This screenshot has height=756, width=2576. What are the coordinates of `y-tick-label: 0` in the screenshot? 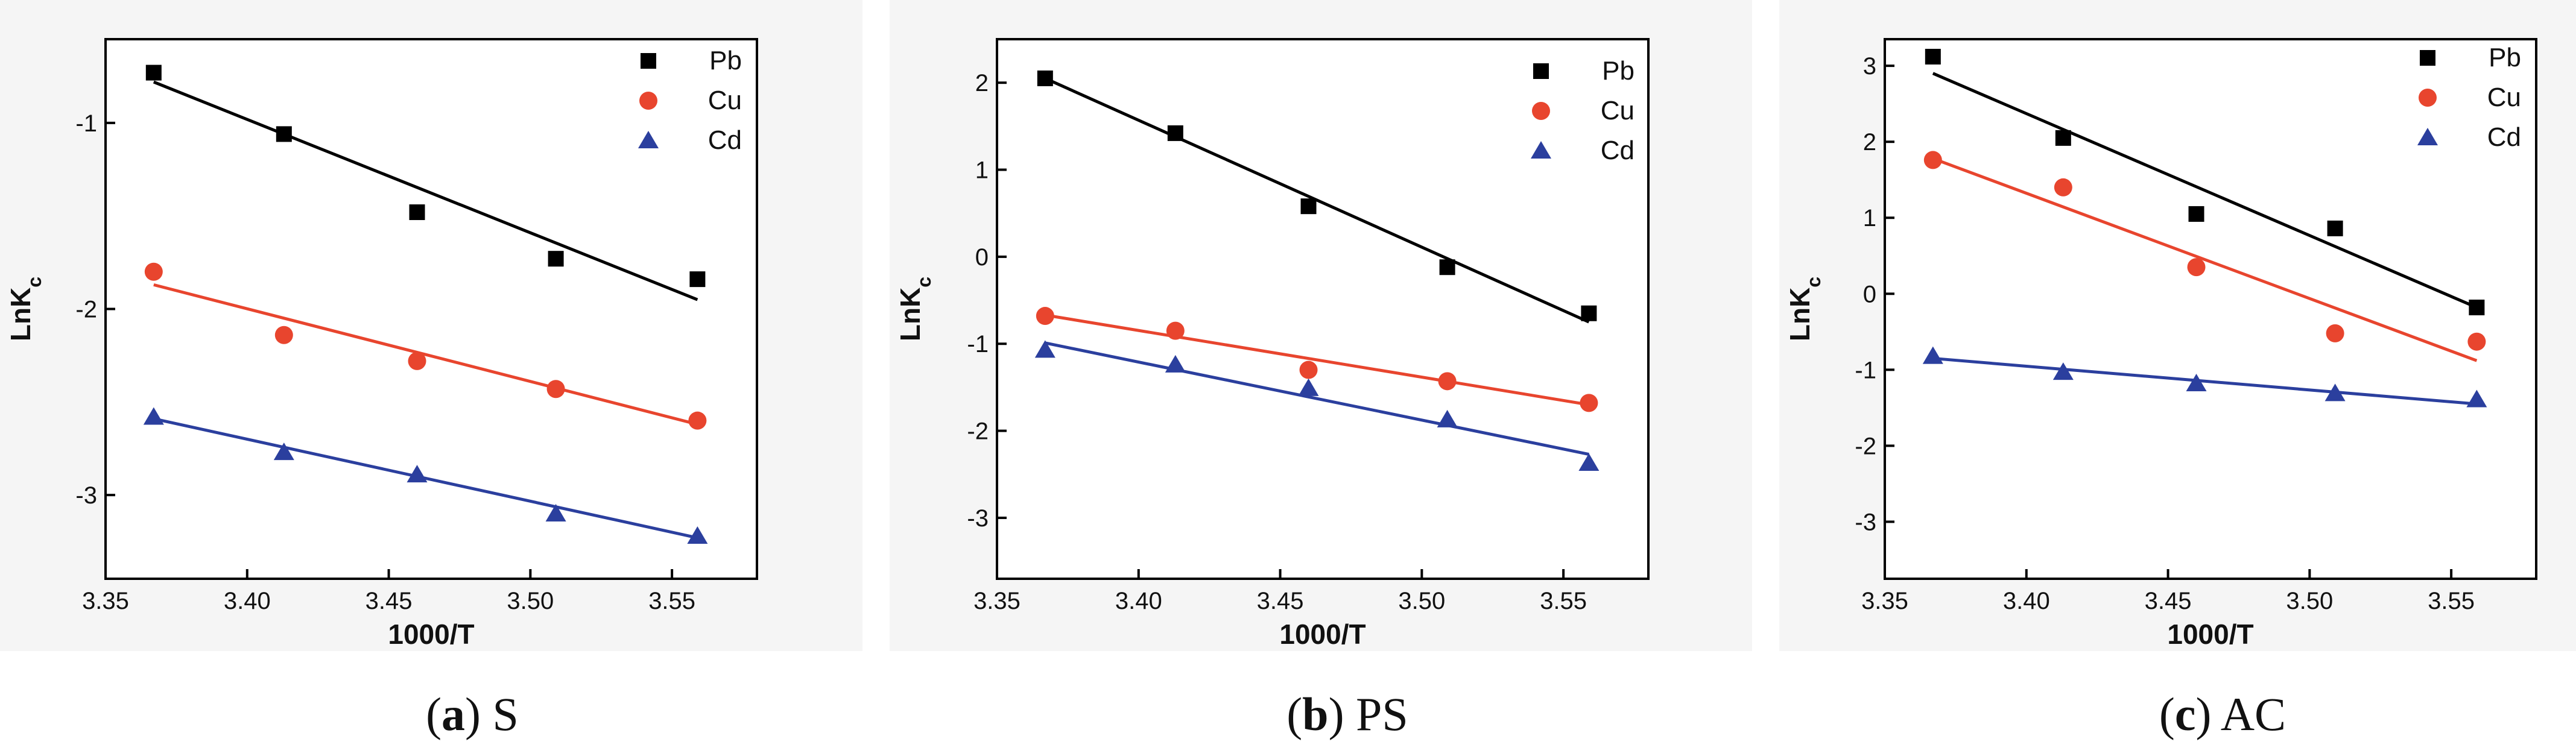 It's located at (982, 258).